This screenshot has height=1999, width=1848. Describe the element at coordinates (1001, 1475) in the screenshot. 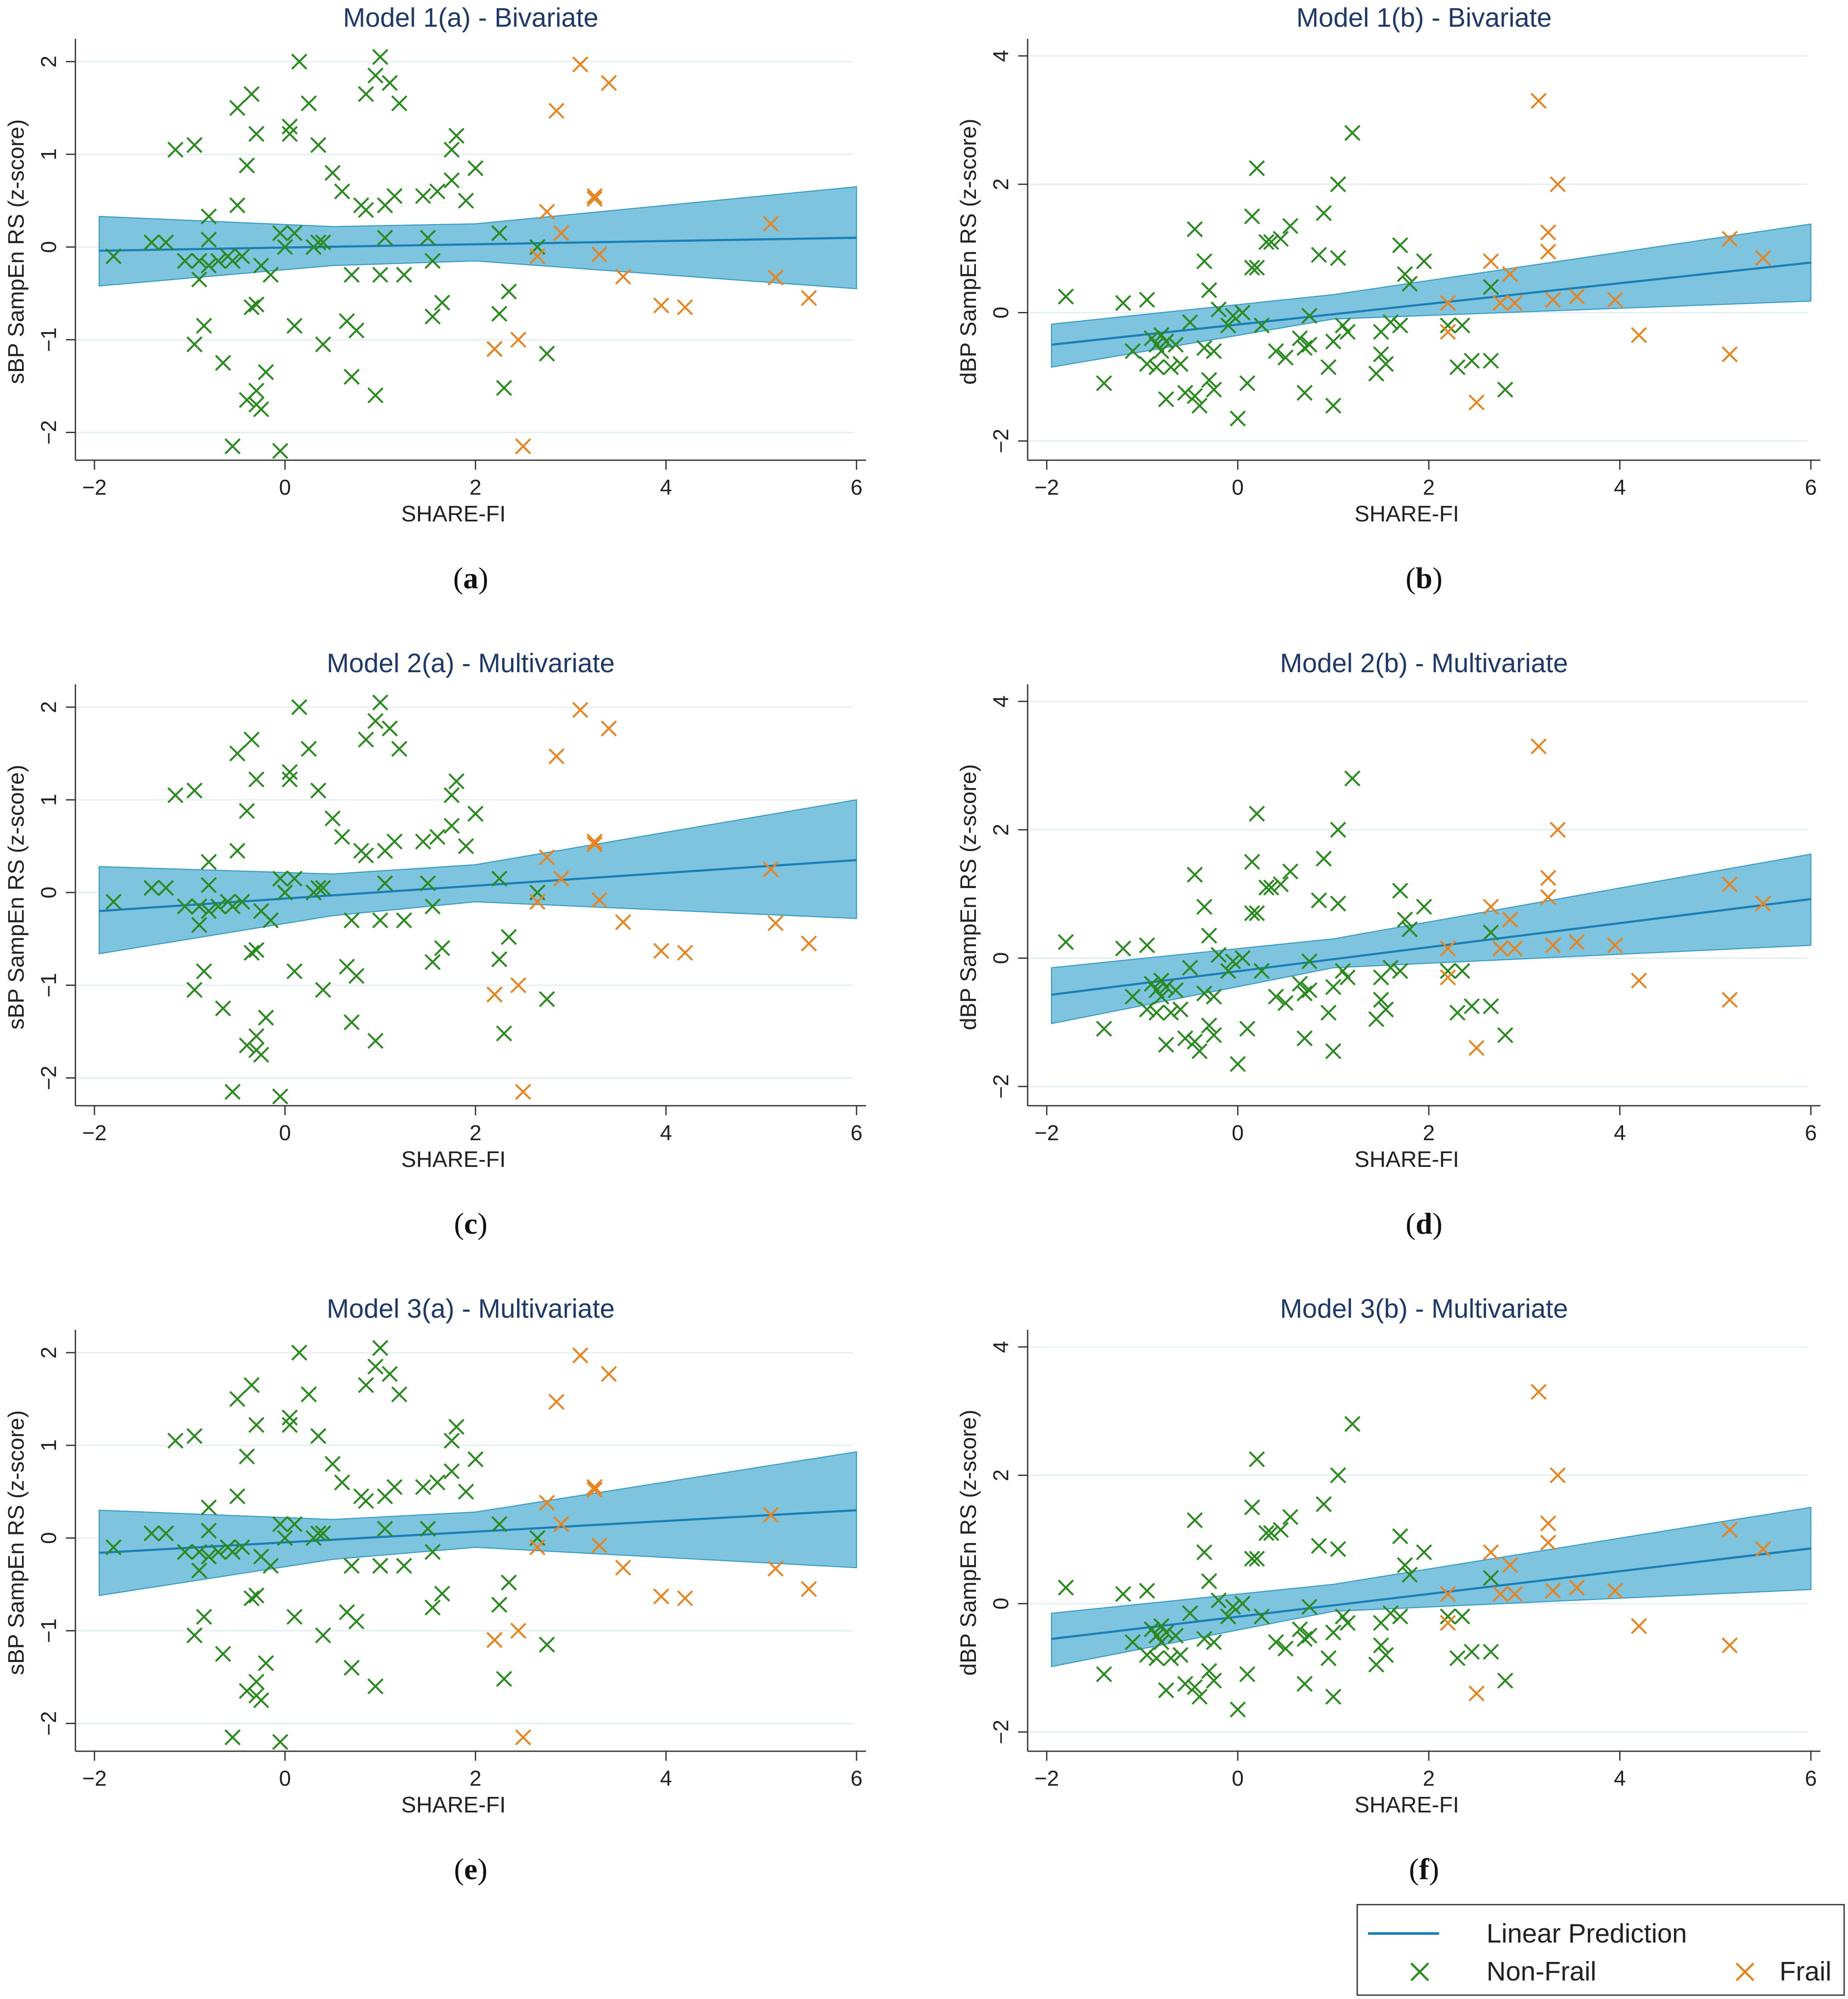

I see `y-tick-label: 2` at that location.